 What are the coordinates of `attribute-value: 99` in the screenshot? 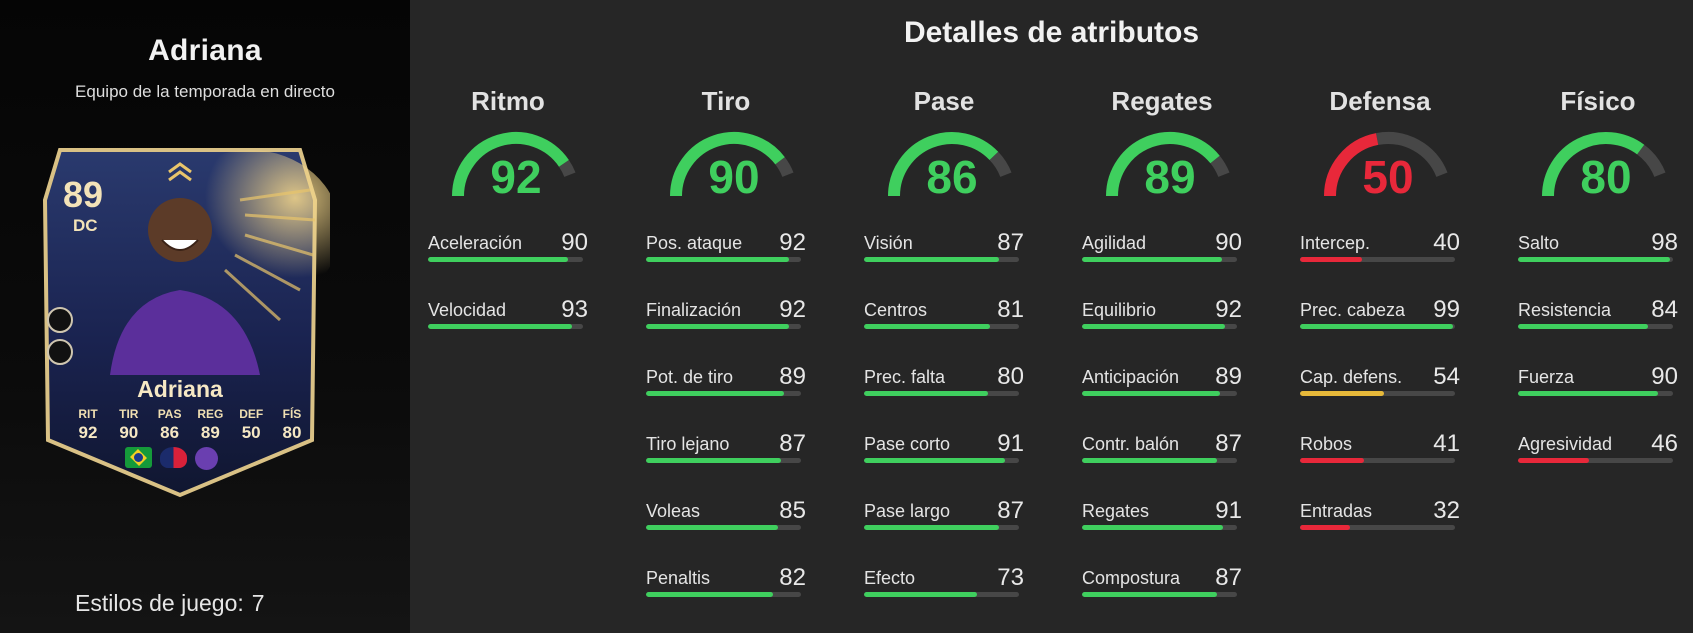 It's located at (1446, 309).